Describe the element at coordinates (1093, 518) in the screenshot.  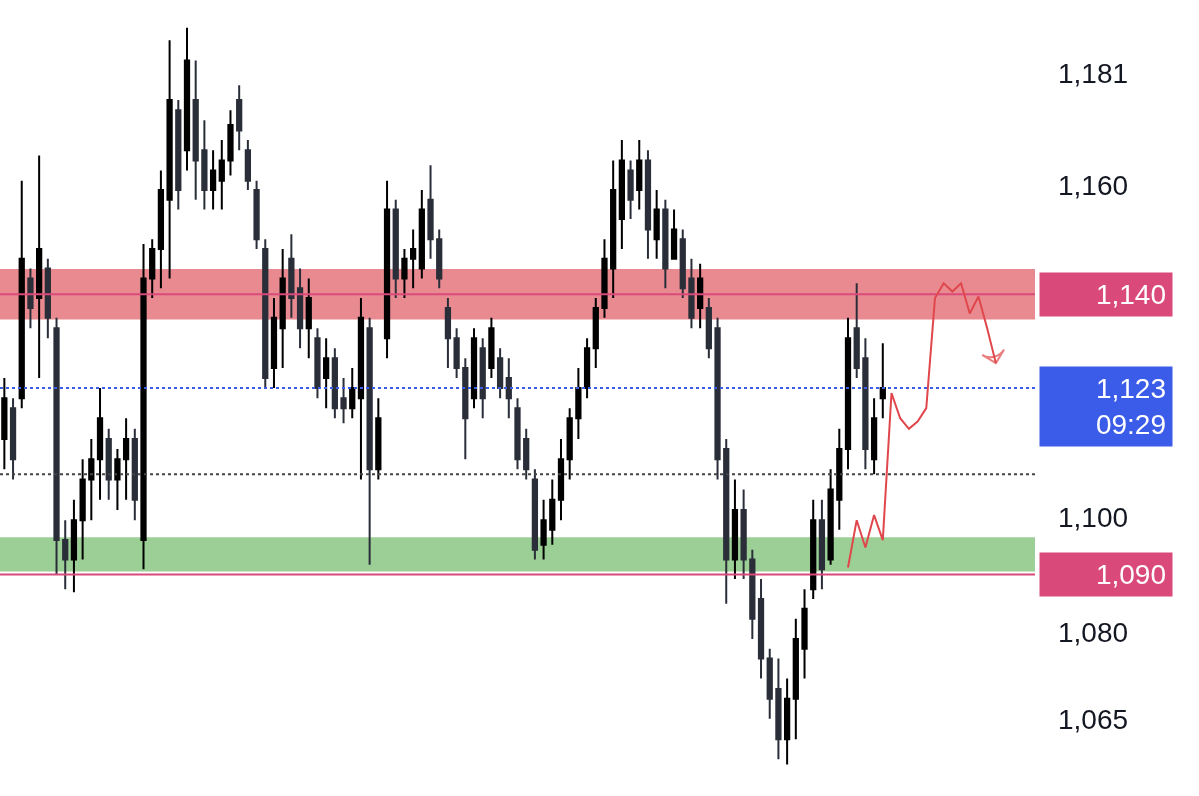
I see `y-tick-label: 1,100` at that location.